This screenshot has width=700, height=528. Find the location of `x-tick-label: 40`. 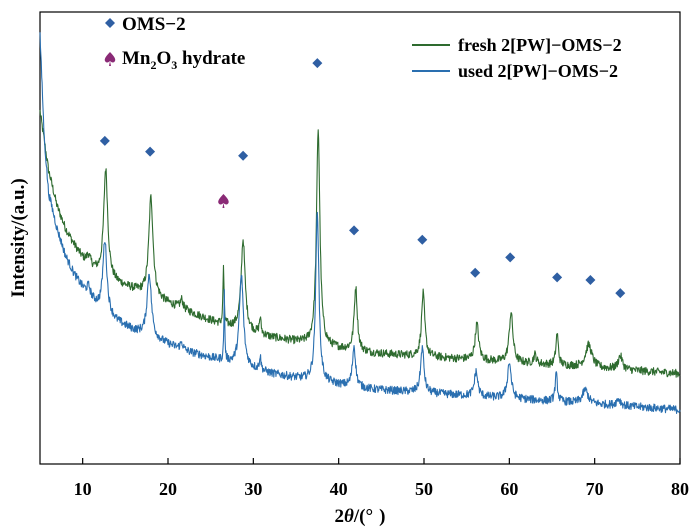

x-tick-label: 40 is located at coordinates (339, 489).